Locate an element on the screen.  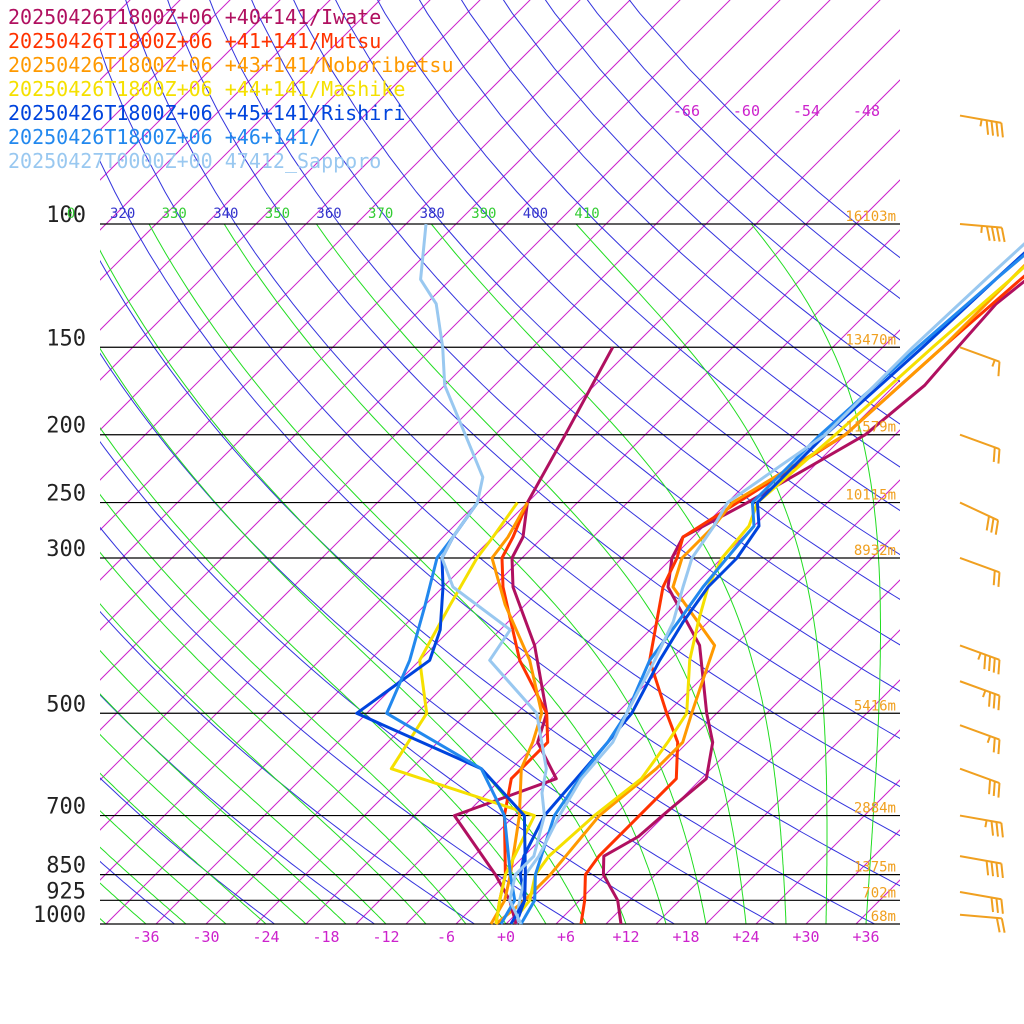
theta-label: 320 is located at coordinates (122, 214).